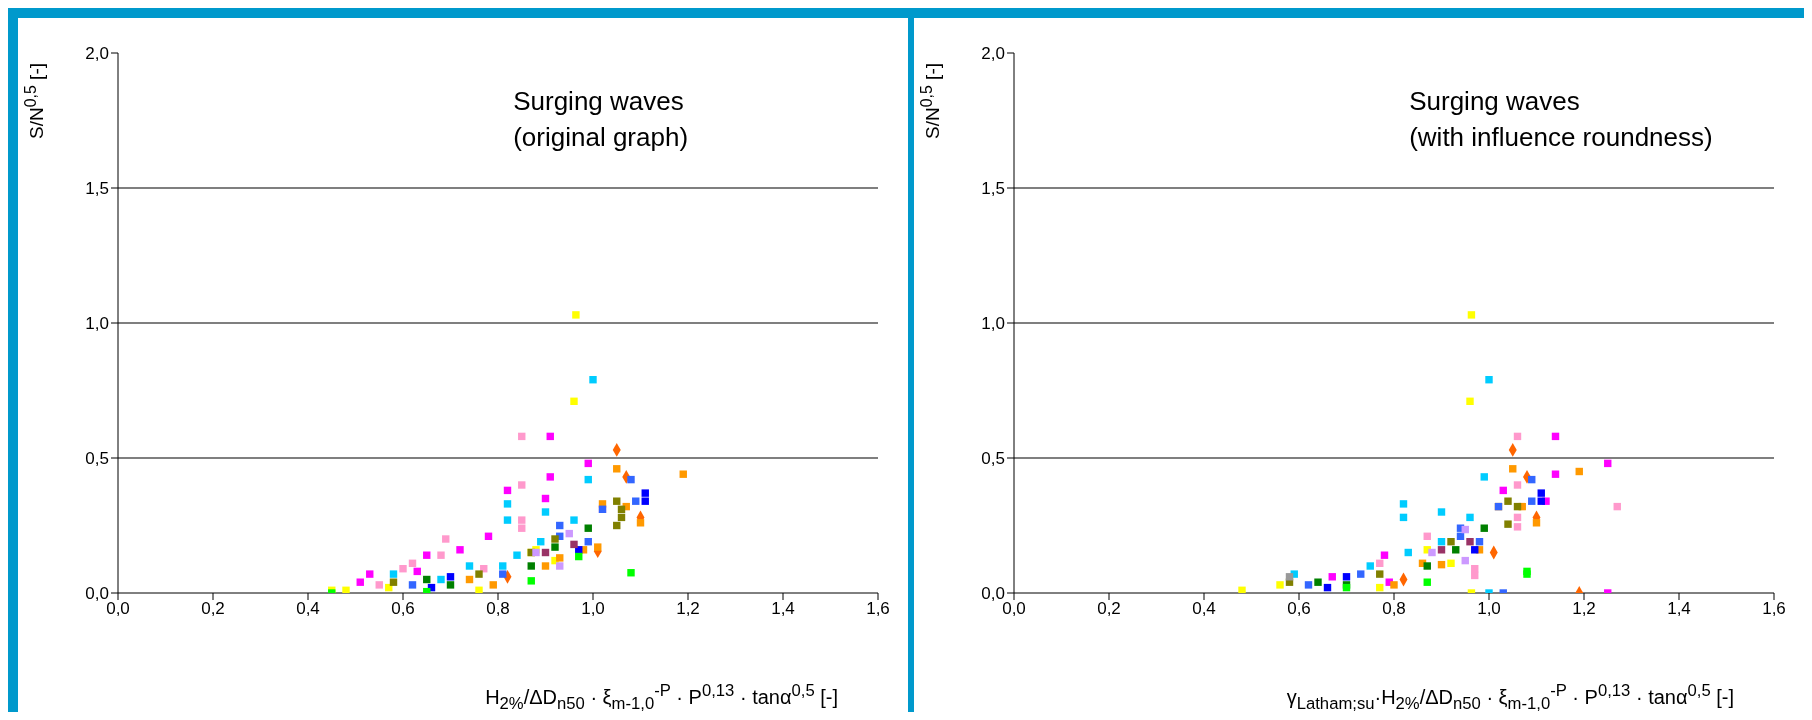 The width and height of the screenshot is (1812, 720). I want to click on text: H$_{2%}$/ΔD$_{n50}$ · ξ$_{m-1,0}$$^{-P}$ · P$^{0,13}$ · tanα$^{0,5}$ [-], so click(661, 697).